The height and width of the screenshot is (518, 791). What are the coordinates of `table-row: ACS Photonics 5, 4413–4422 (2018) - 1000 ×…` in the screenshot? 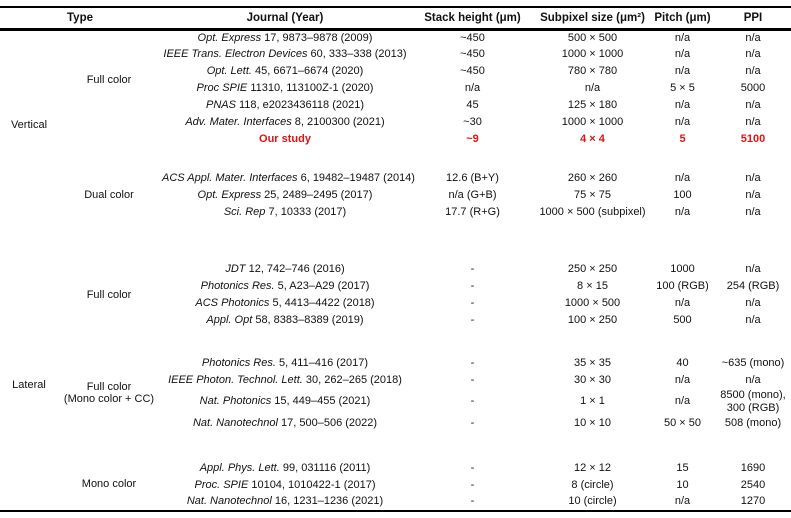 It's located at (395, 303).